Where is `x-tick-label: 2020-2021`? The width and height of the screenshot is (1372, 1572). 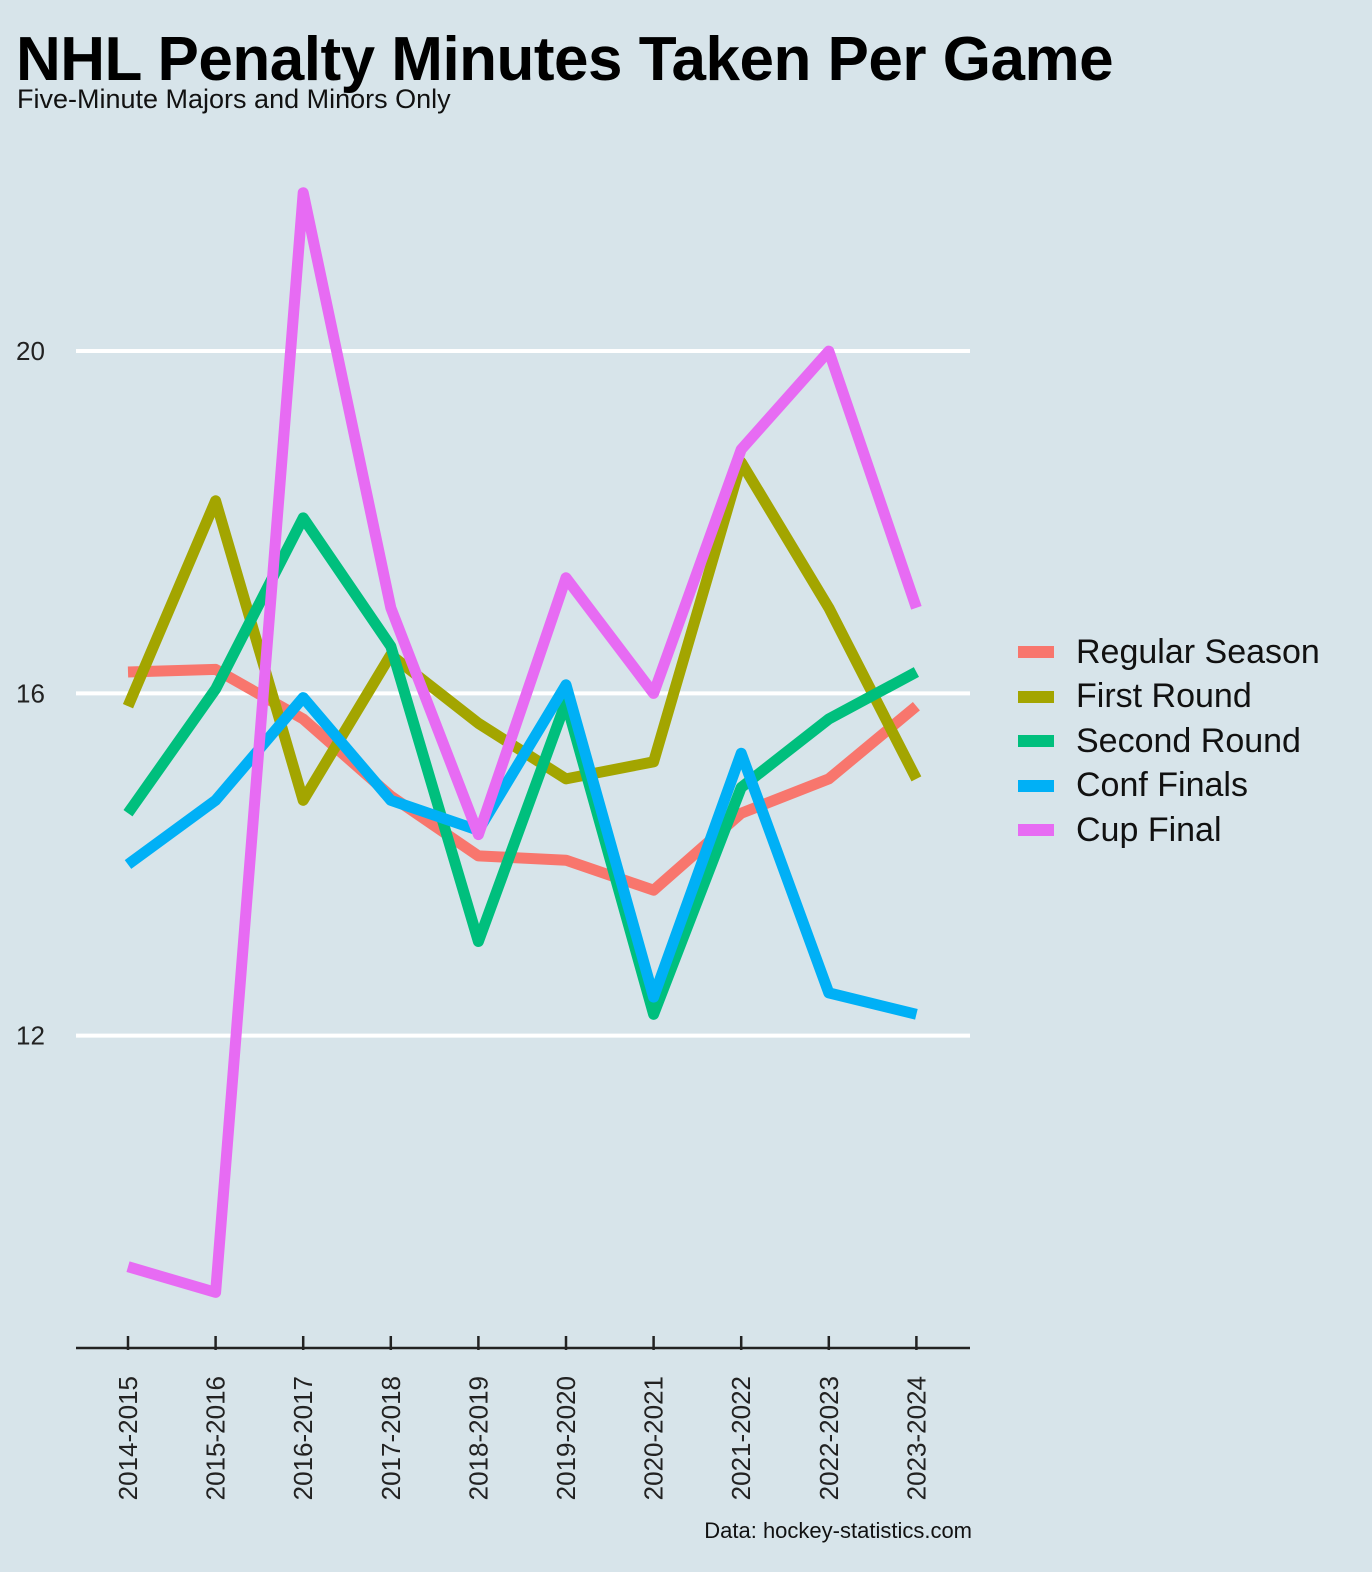 x-tick-label: 2020-2021 is located at coordinates (654, 1438).